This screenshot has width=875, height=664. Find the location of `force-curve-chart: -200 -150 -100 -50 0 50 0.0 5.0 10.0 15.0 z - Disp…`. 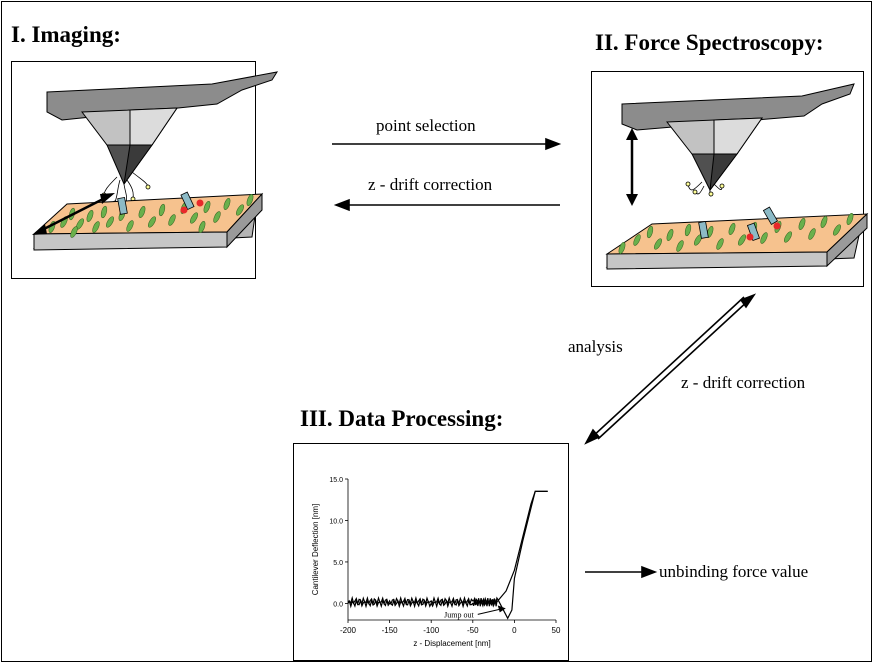

force-curve-chart: -200 -150 -100 -50 0 50 0.0 5.0 10.0 15.0 z - Disp… is located at coordinates (436, 562).